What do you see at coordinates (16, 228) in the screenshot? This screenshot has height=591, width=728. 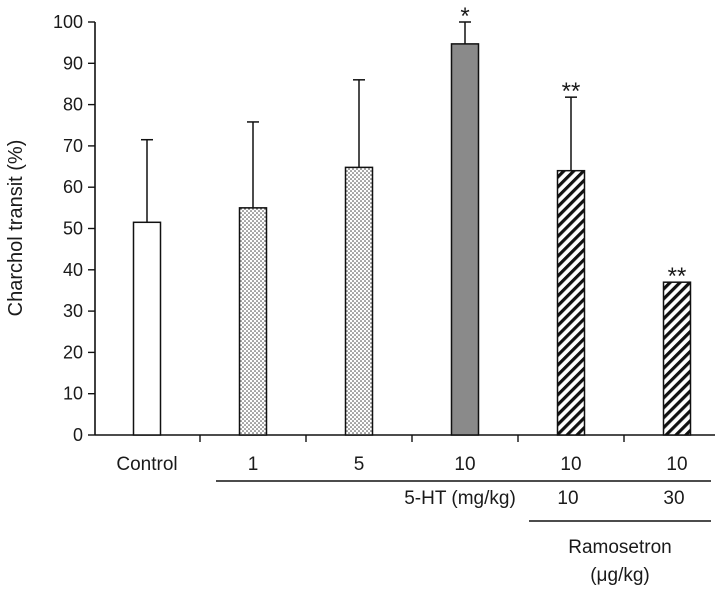 I see `y-axis-label: Charchol transit (%)` at bounding box center [16, 228].